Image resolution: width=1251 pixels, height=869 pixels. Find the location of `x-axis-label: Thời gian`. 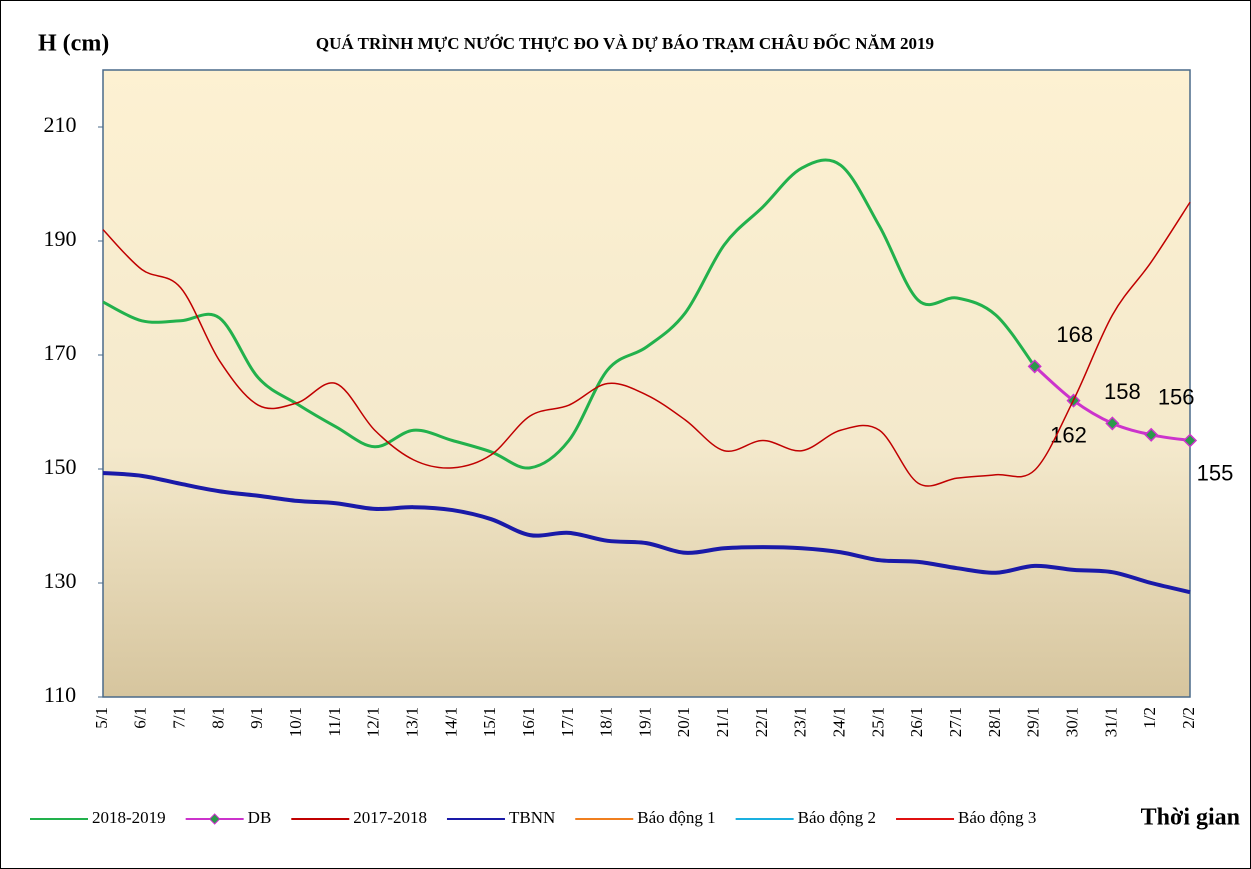

x-axis-label: Thời gian is located at coordinates (1190, 818).